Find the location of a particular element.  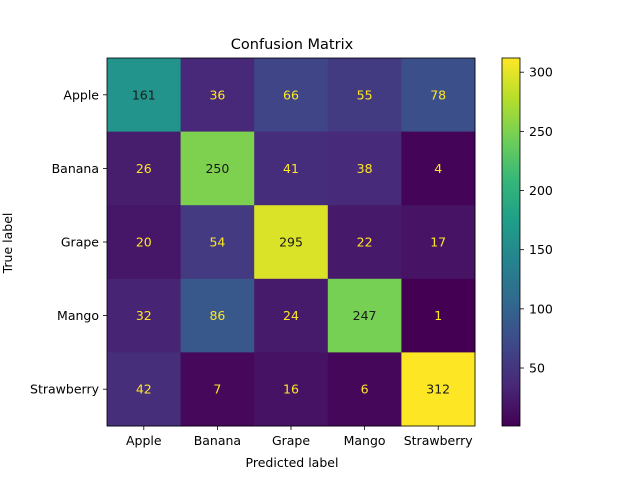

cell-value-label: 250 is located at coordinates (217, 168).